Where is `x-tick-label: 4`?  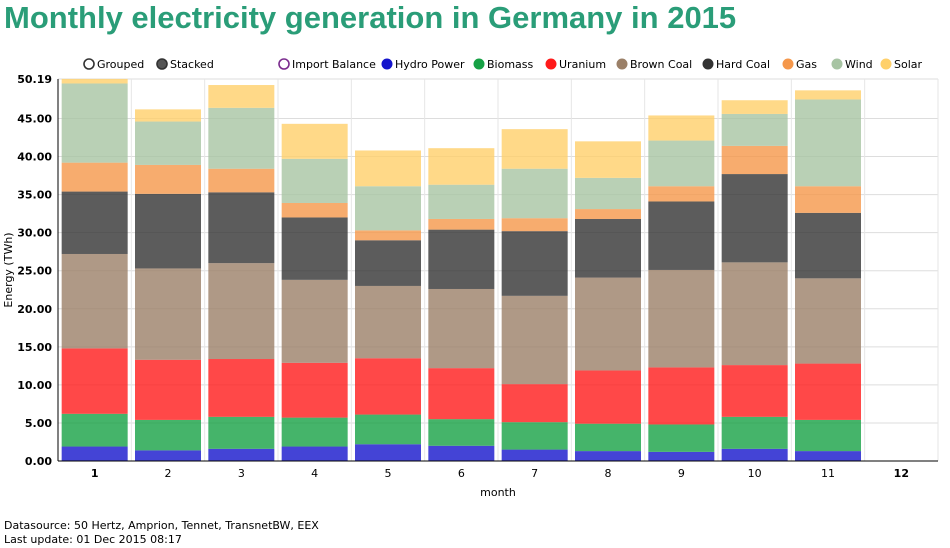
x-tick-label: 4 is located at coordinates (314, 473).